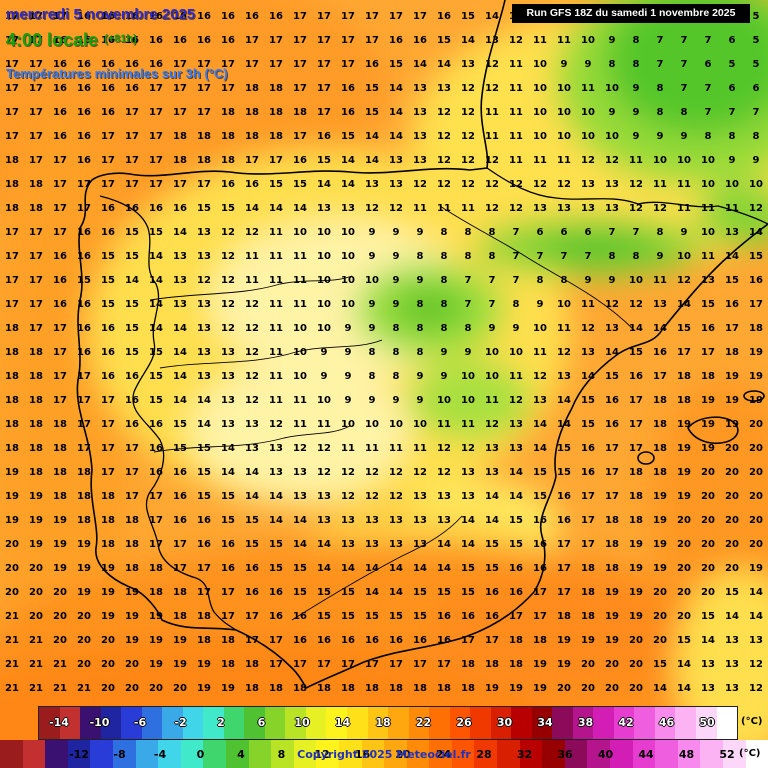 Image resolution: width=768 pixels, height=768 pixels. Describe the element at coordinates (12, 616) in the screenshot. I see `temp-value: 21` at that location.